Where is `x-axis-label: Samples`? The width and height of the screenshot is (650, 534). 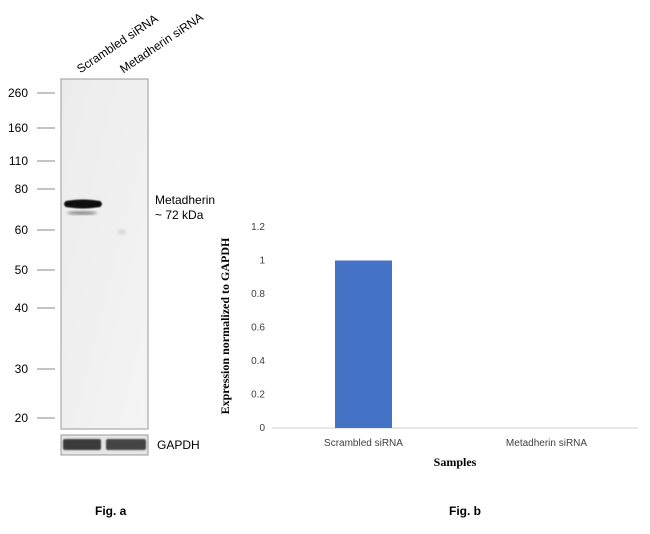
x-axis-label: Samples is located at coordinates (455, 462).